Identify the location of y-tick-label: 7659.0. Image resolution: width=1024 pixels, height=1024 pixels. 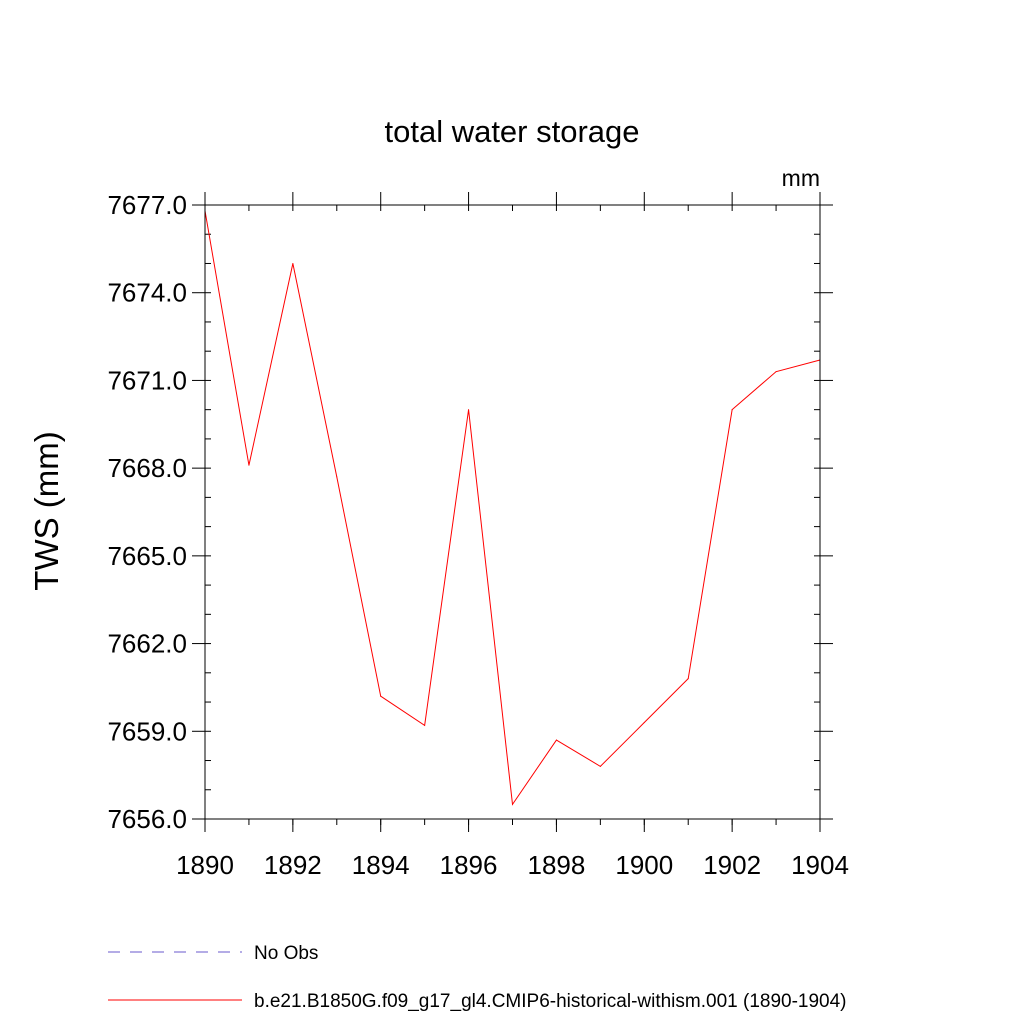
(147, 731).